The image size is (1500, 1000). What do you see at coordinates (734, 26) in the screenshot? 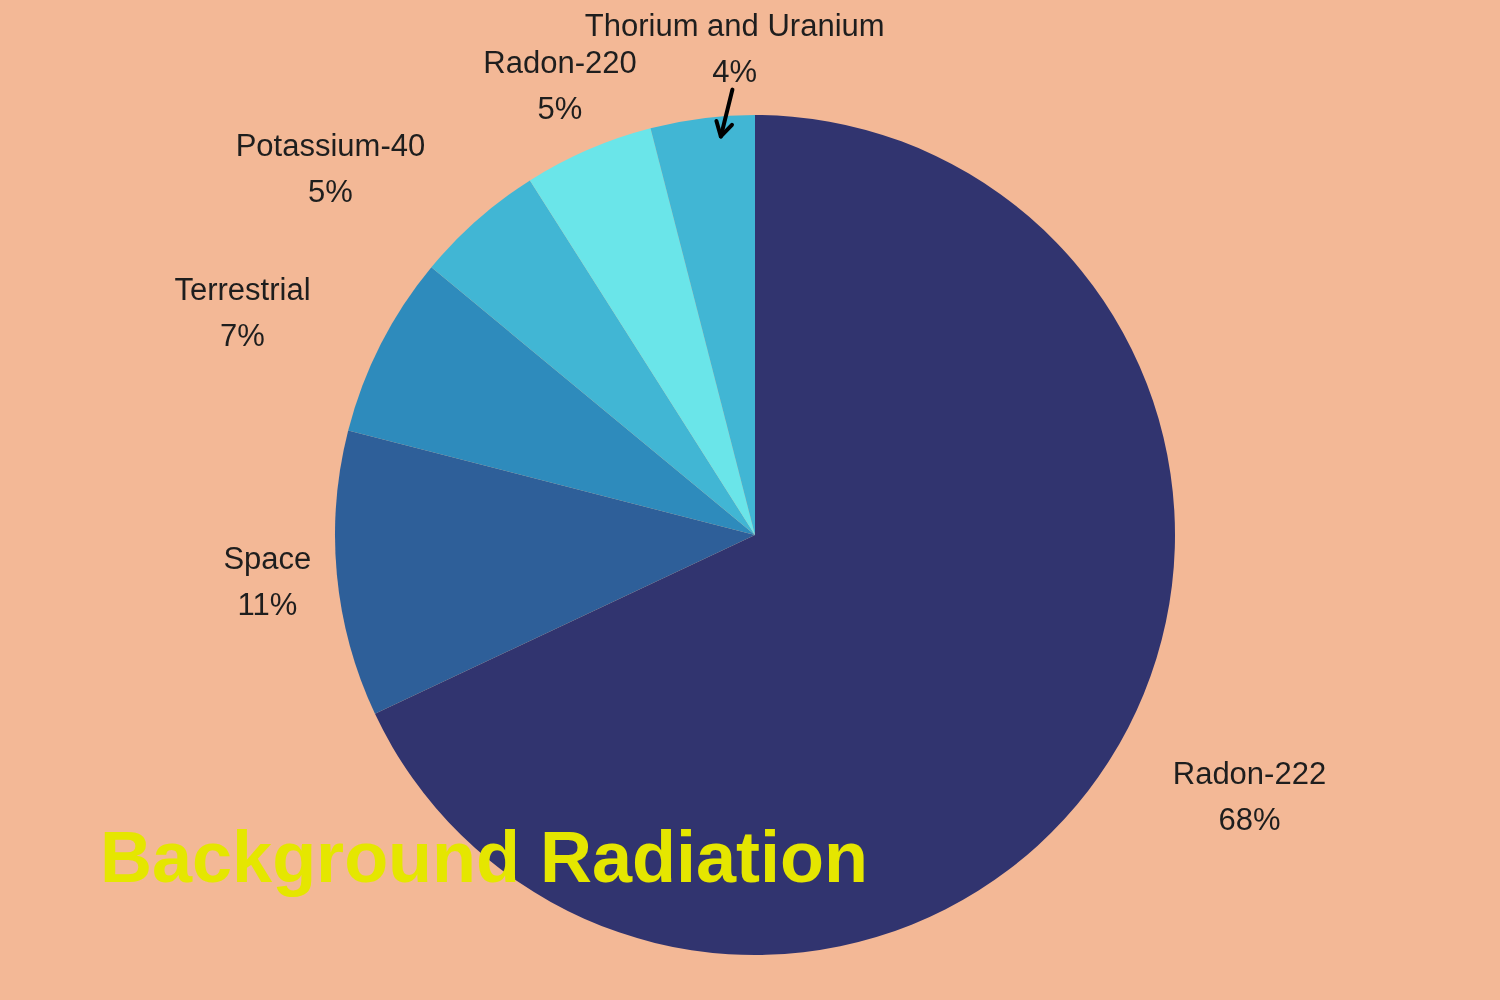
I see `slice-label: Thorium and Uranium` at bounding box center [734, 26].